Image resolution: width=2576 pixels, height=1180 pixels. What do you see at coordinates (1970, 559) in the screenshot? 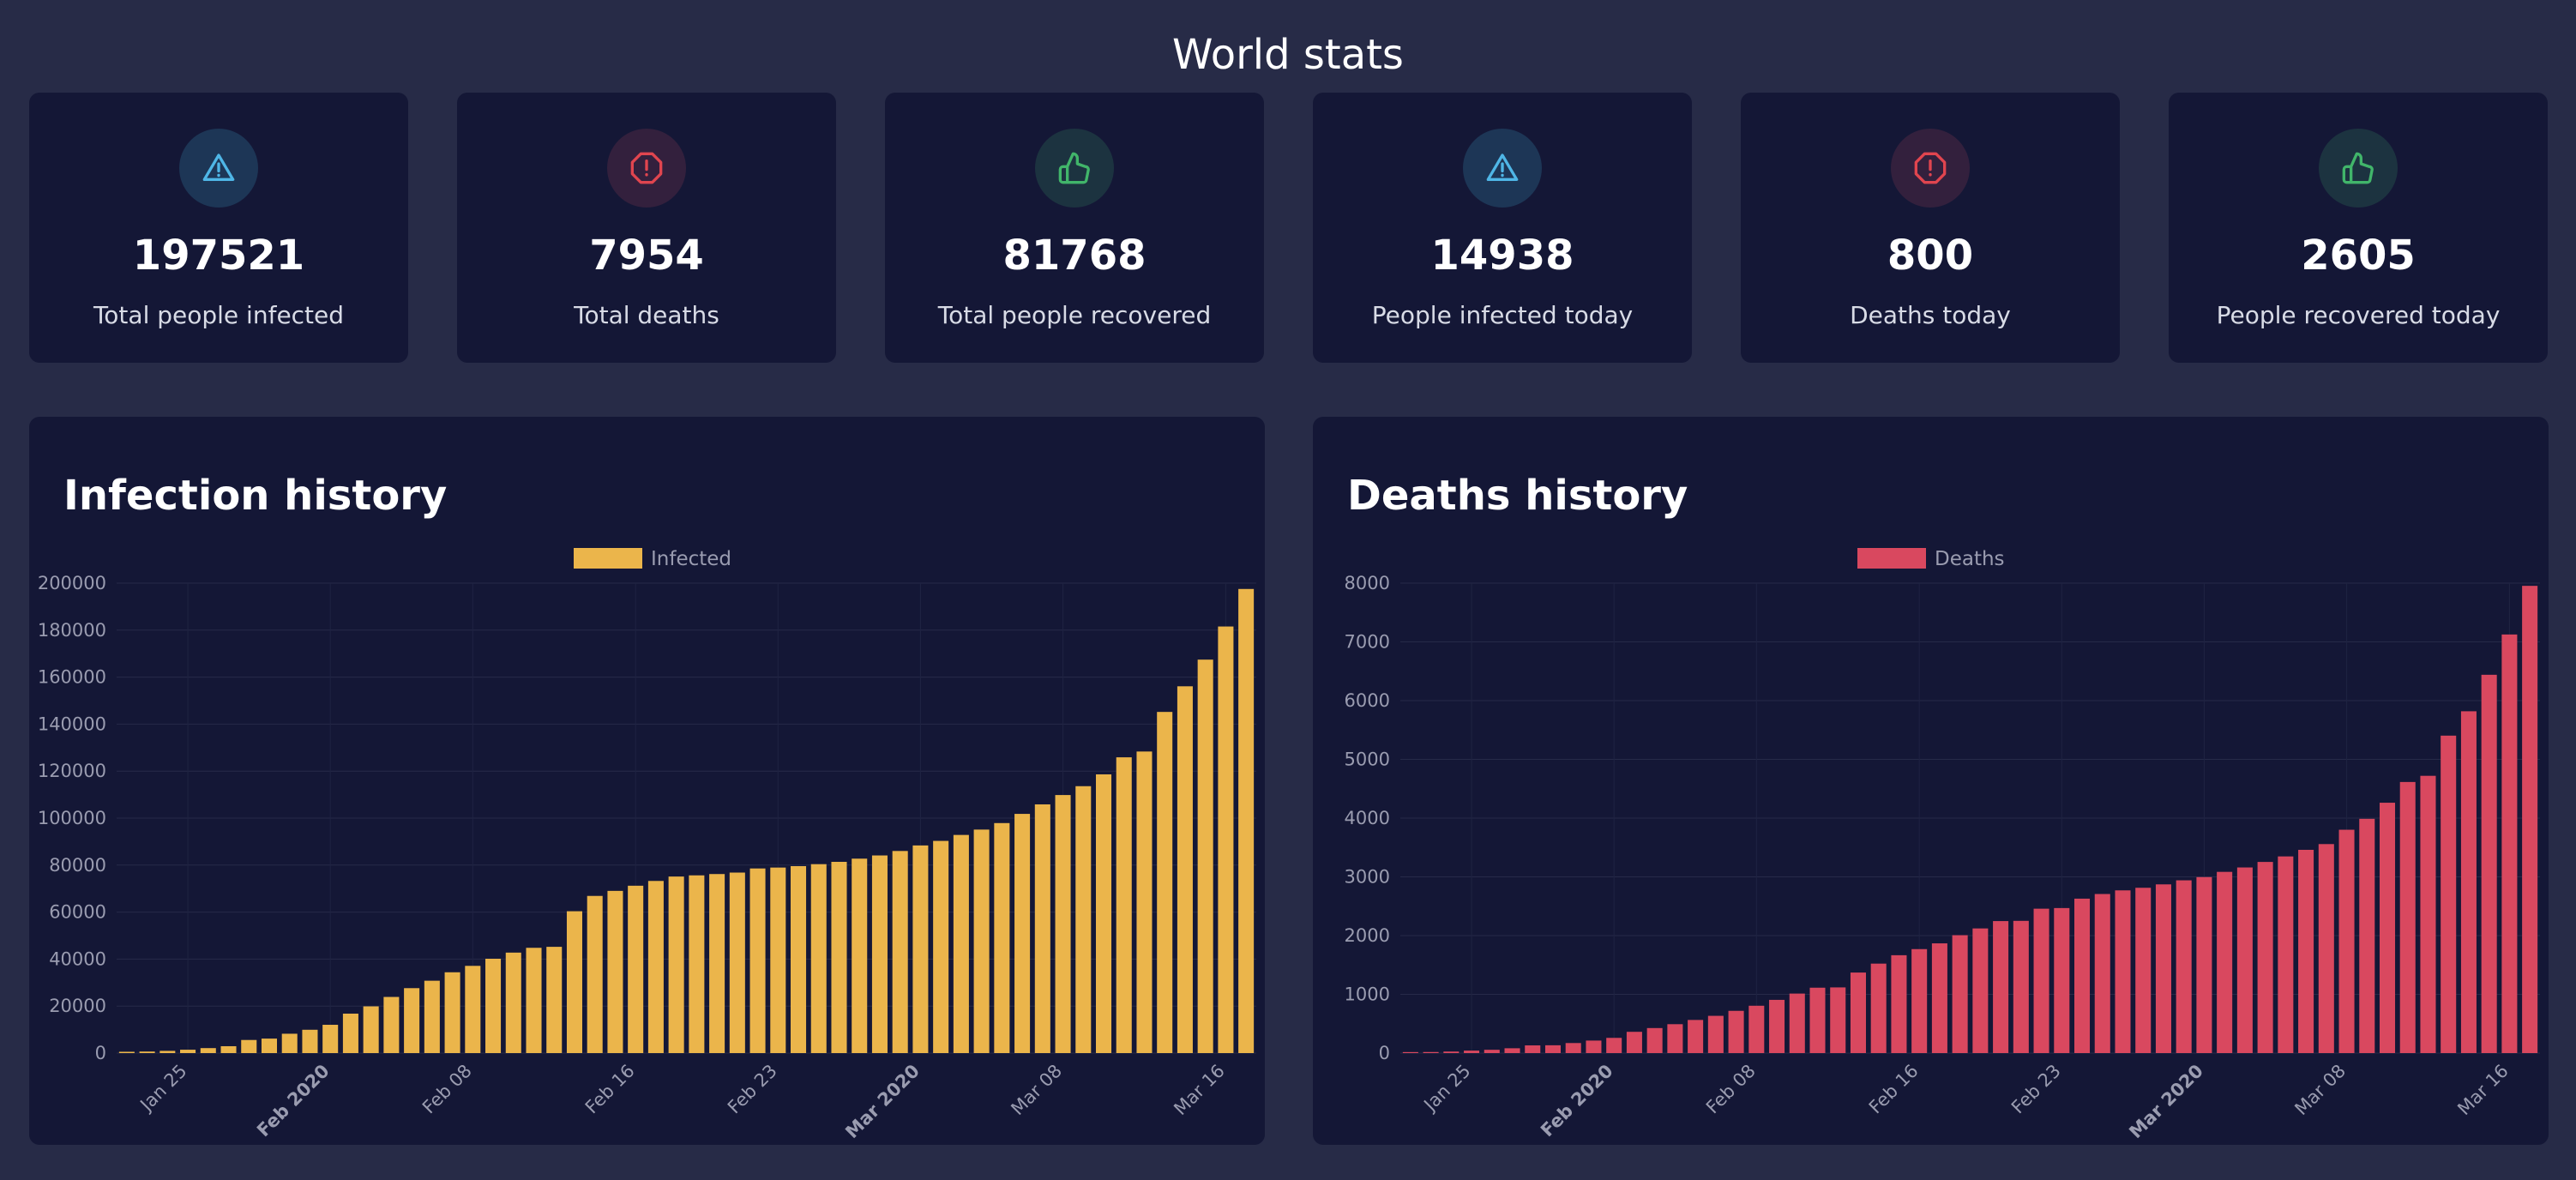
I see `legend-label: Deaths` at bounding box center [1970, 559].